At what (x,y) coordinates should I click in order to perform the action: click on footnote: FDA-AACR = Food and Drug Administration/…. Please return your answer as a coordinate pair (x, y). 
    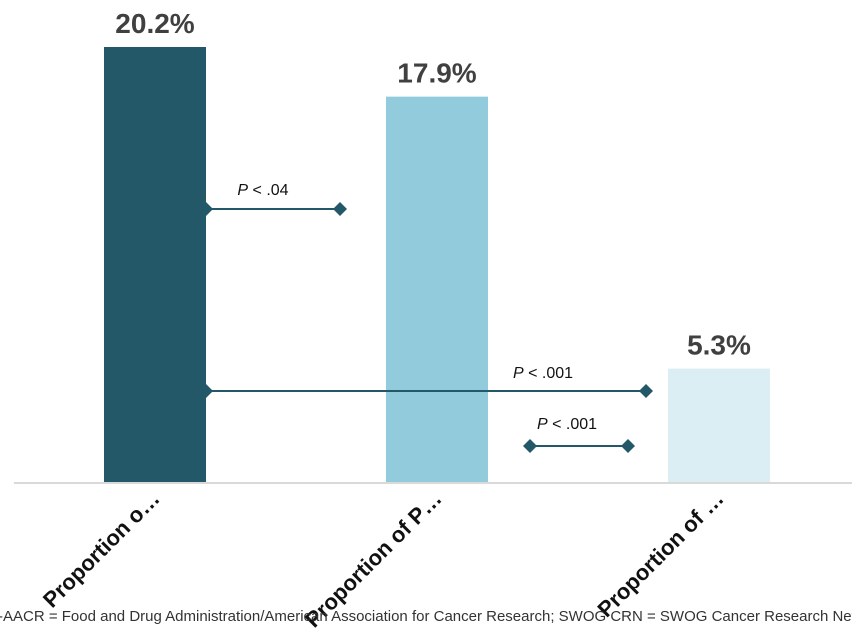
    Looking at the image, I should click on (426, 616).